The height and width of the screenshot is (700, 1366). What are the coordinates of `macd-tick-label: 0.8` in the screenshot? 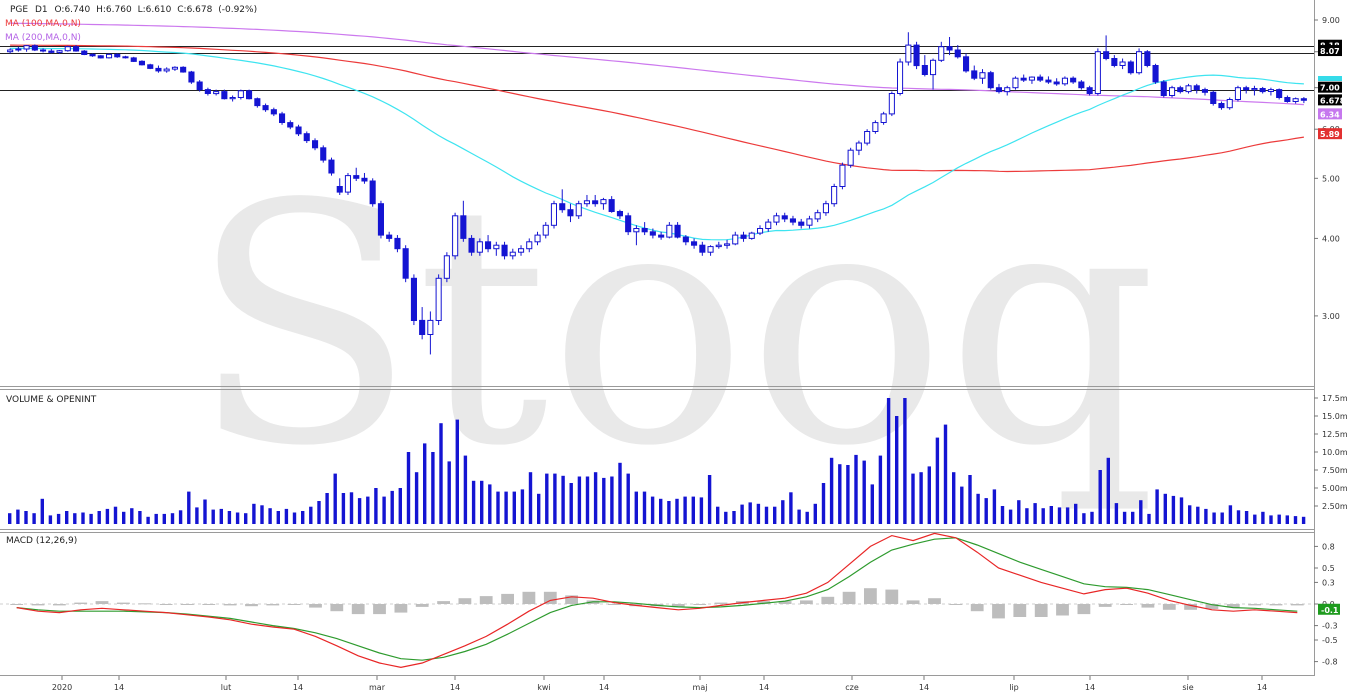 It's located at (1328, 546).